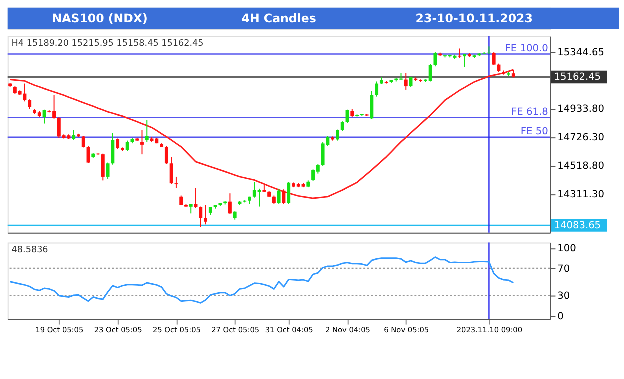 The image size is (624, 379). I want to click on annotation: 48.5836, so click(30, 251).